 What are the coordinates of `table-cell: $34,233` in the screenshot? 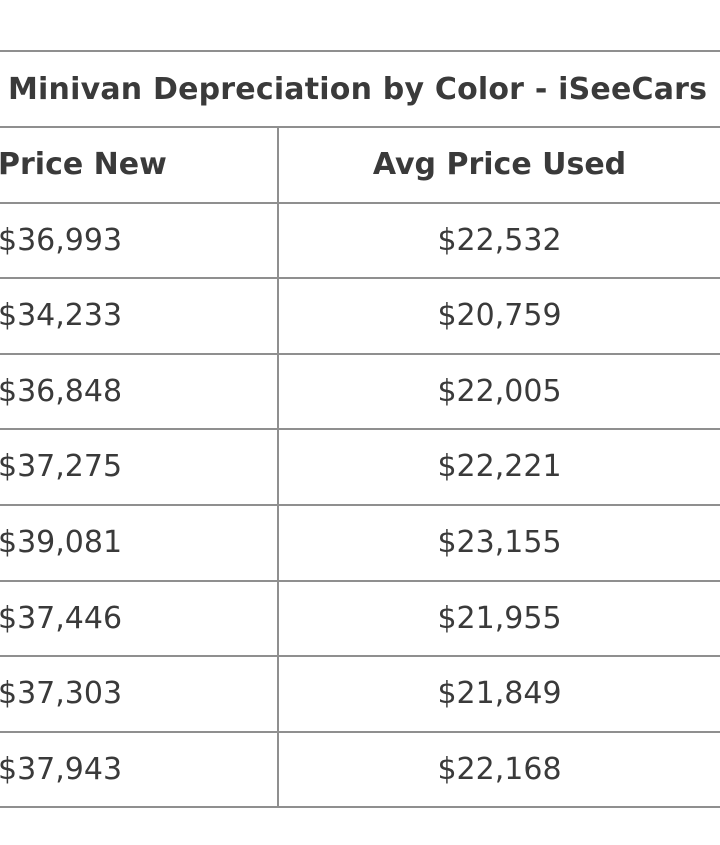 It's located at (61, 316).